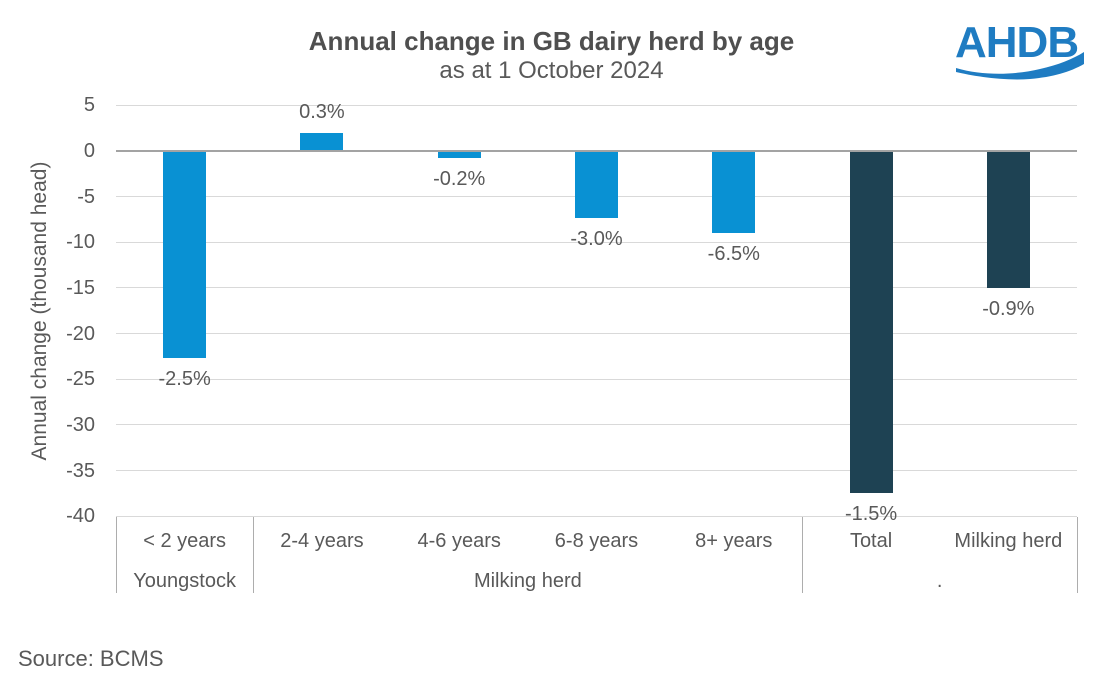  Describe the element at coordinates (871, 541) in the screenshot. I see `x-category-label-total: Total` at that location.